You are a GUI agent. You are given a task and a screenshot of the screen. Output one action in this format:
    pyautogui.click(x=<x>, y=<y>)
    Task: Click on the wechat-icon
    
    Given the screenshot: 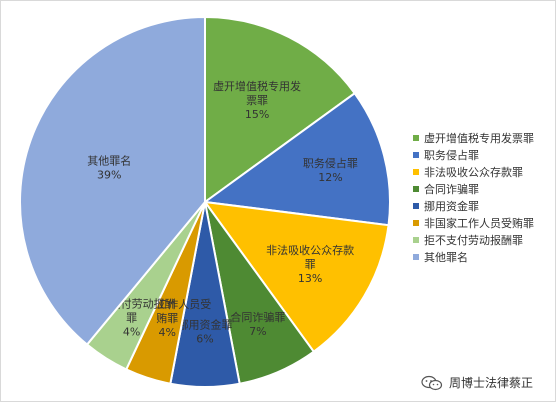 What is the action you would take?
    pyautogui.click(x=432, y=382)
    